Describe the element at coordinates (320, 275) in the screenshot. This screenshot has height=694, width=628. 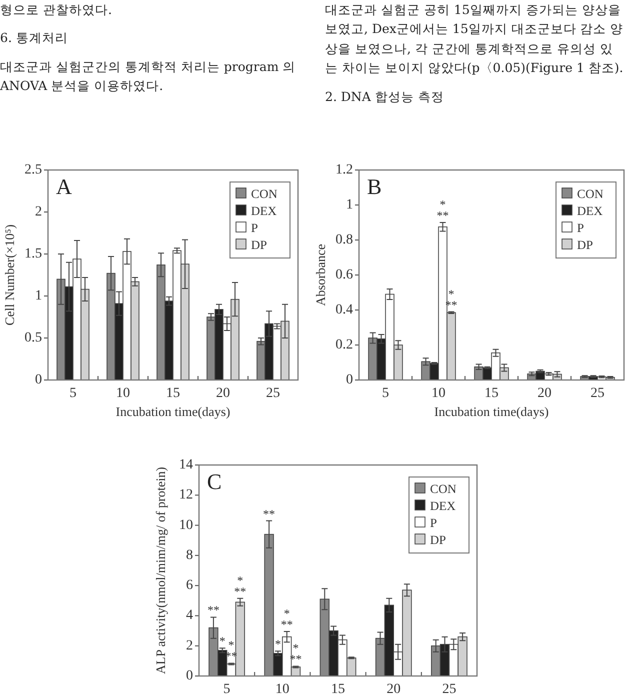
I see `y-axis-title: Absorbance` at that location.